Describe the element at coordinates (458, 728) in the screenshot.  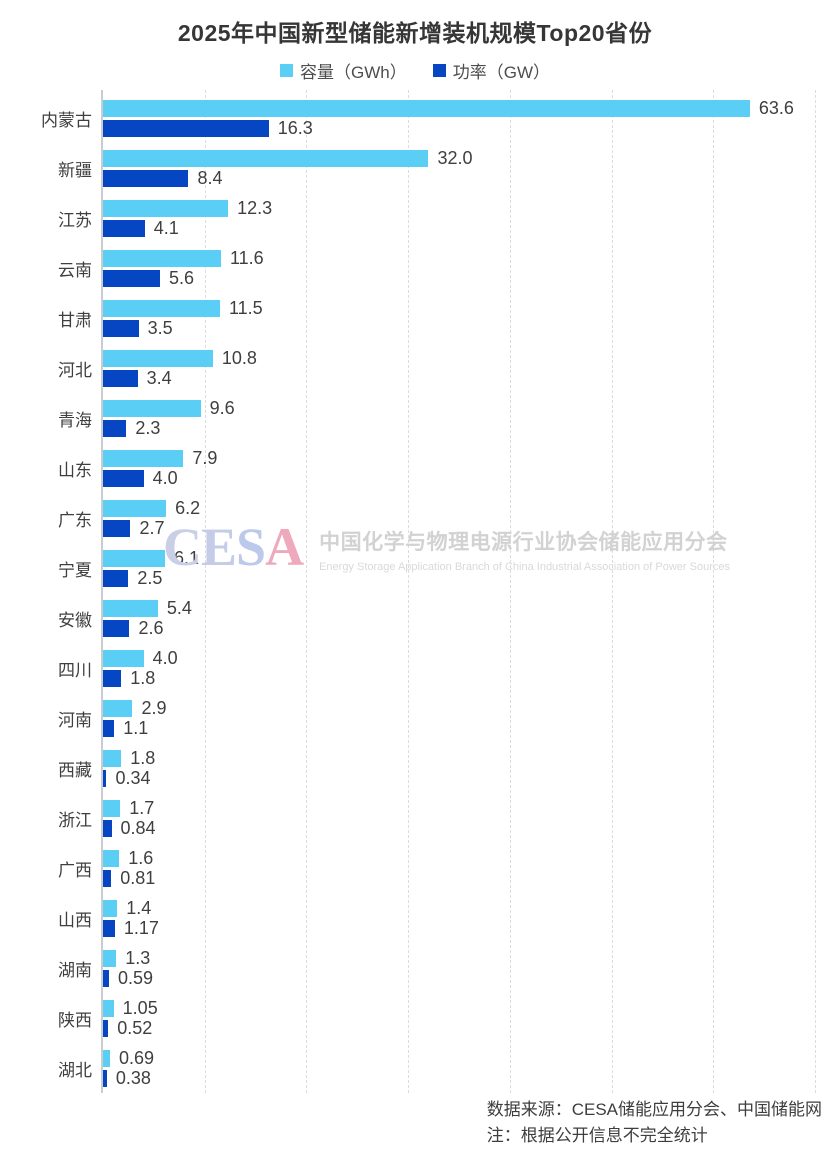
I see `power-barline: 1.1` at that location.